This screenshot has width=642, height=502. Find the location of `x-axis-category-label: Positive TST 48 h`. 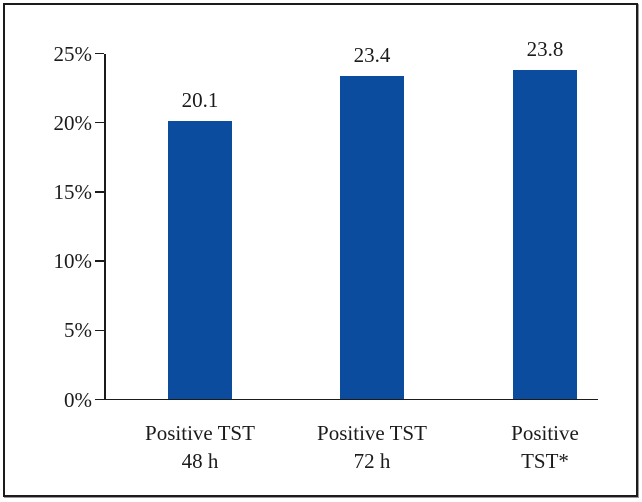

x-axis-category-label: Positive TST 48 h is located at coordinates (200, 447).